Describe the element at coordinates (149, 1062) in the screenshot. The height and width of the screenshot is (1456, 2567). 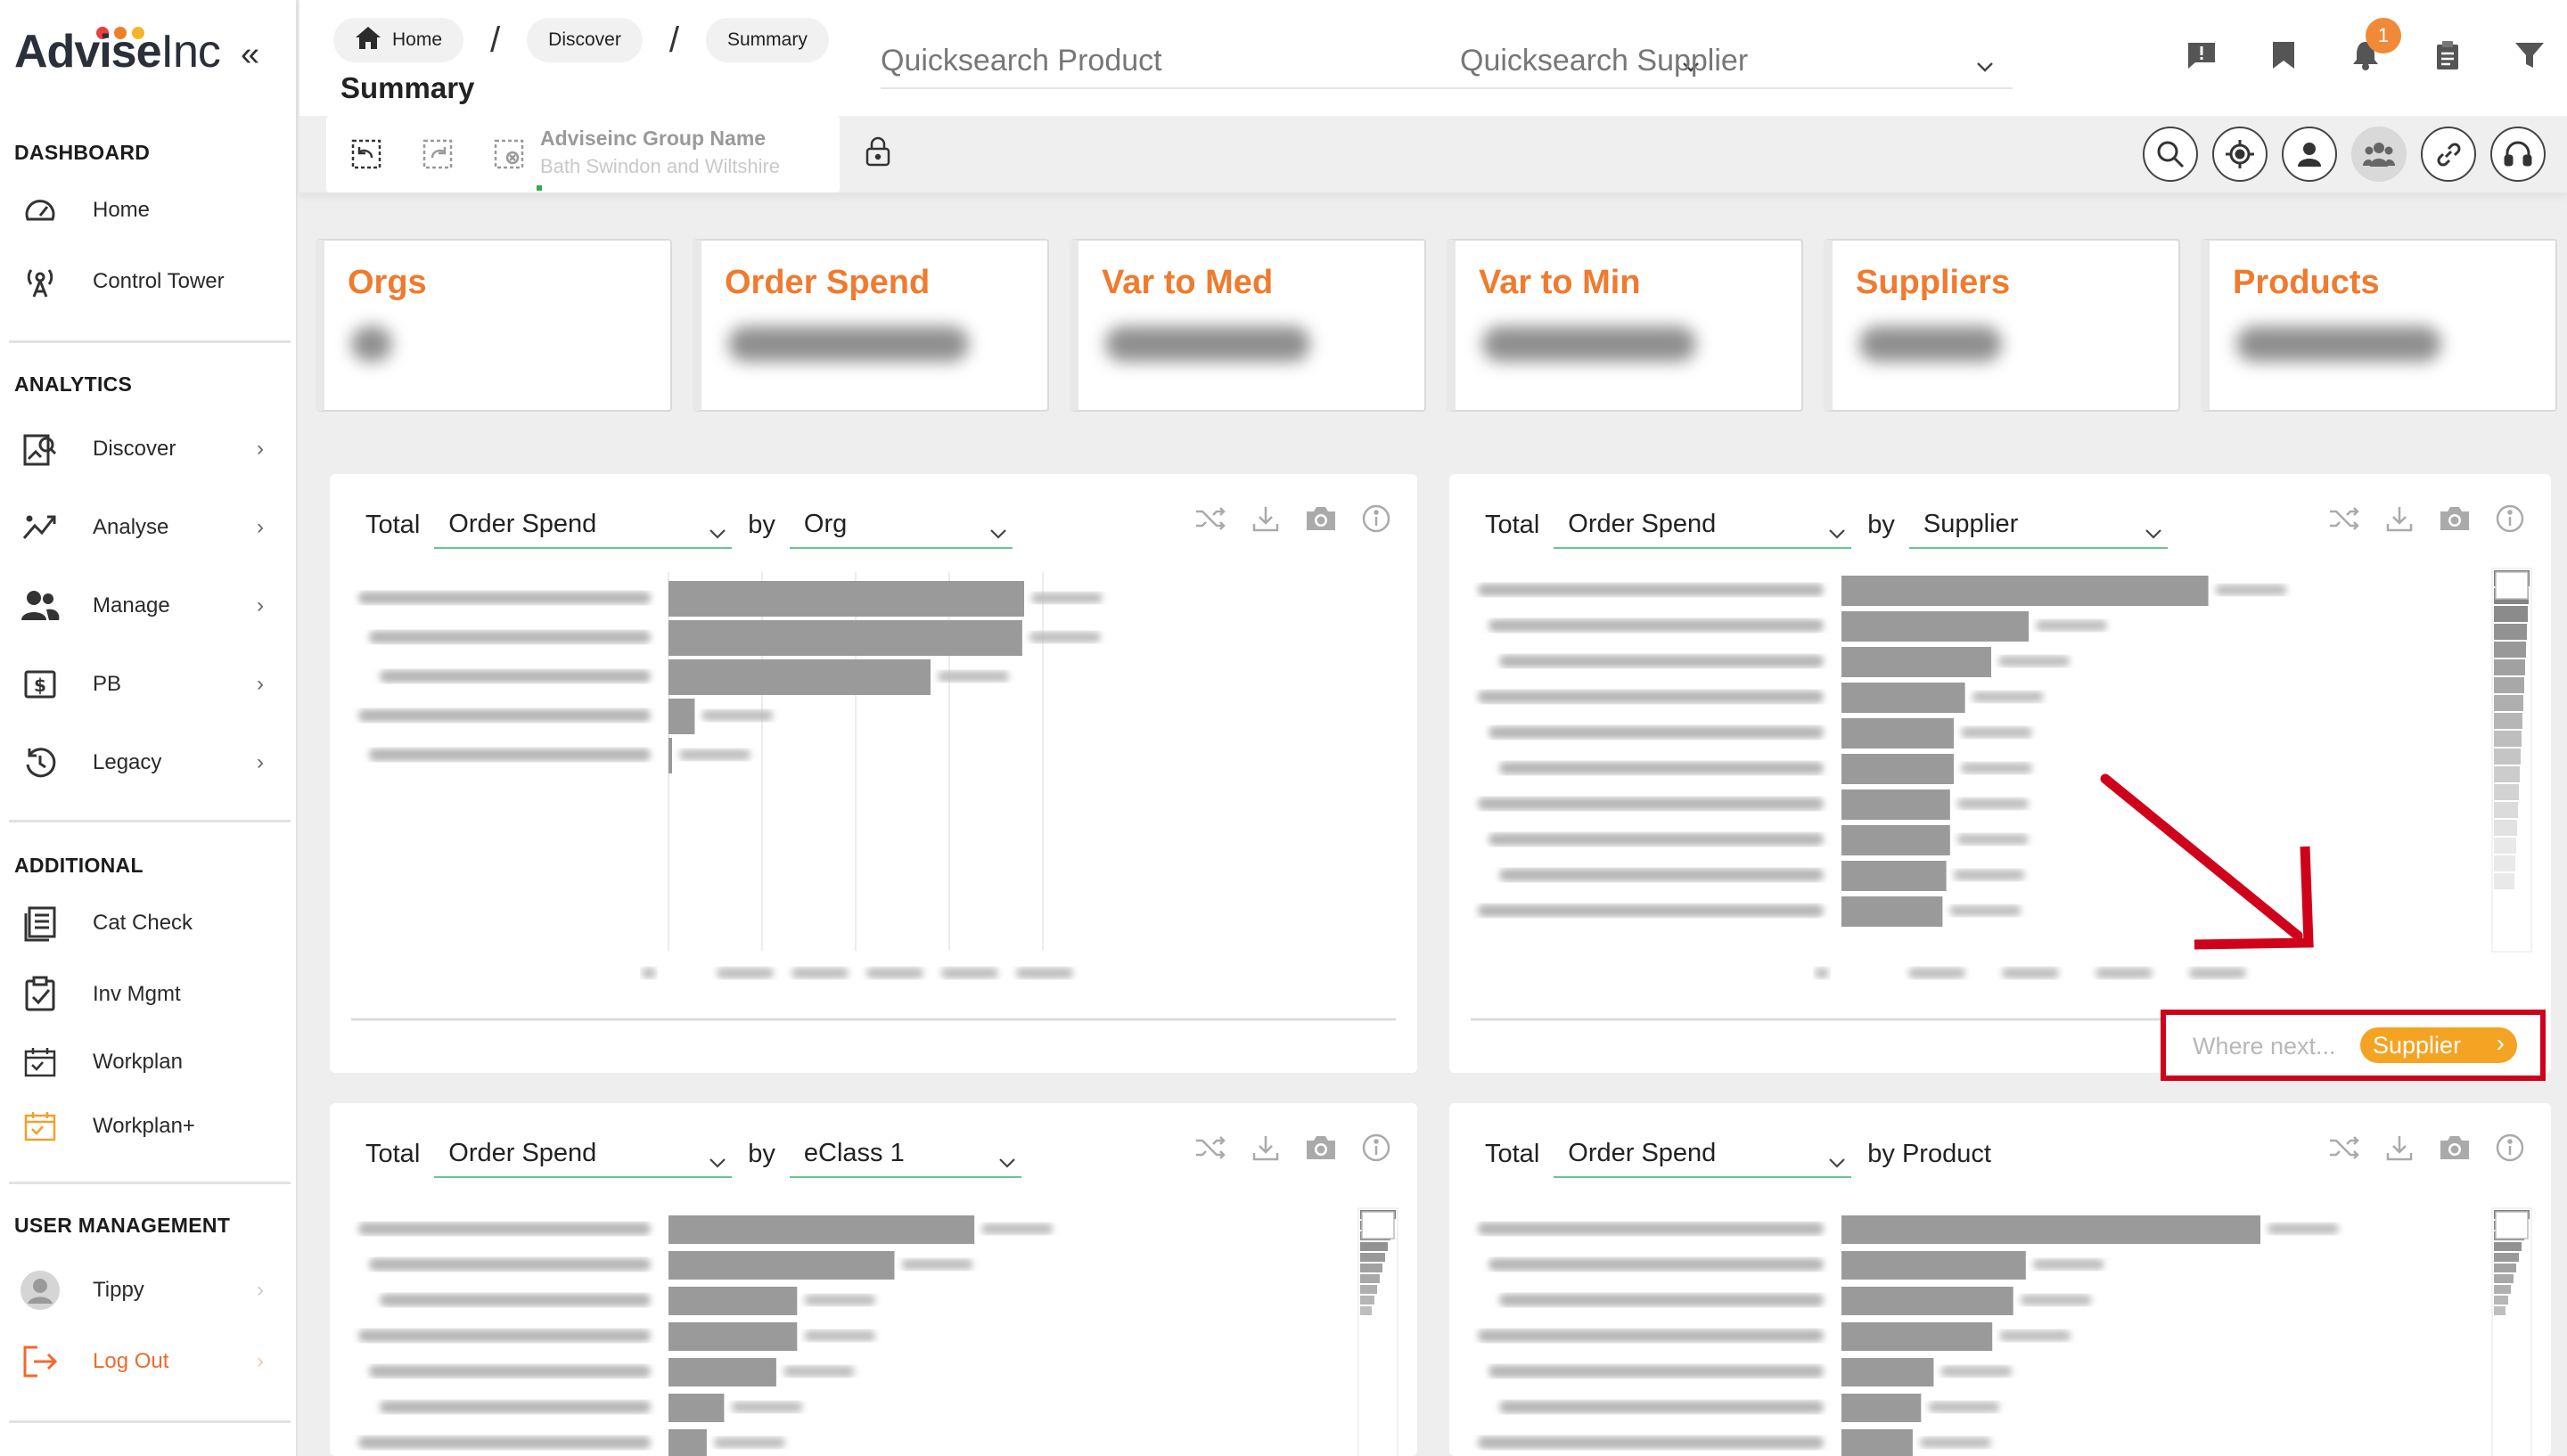
I see `sidebar-item-workplan: Workplan` at that location.